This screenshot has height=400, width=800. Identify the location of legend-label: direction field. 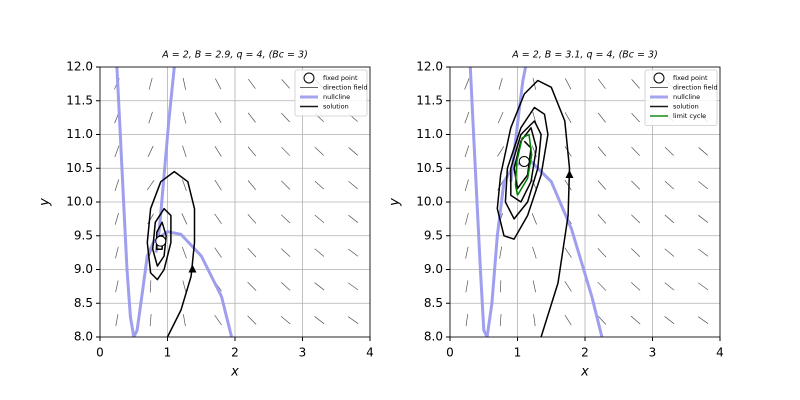
(345, 88).